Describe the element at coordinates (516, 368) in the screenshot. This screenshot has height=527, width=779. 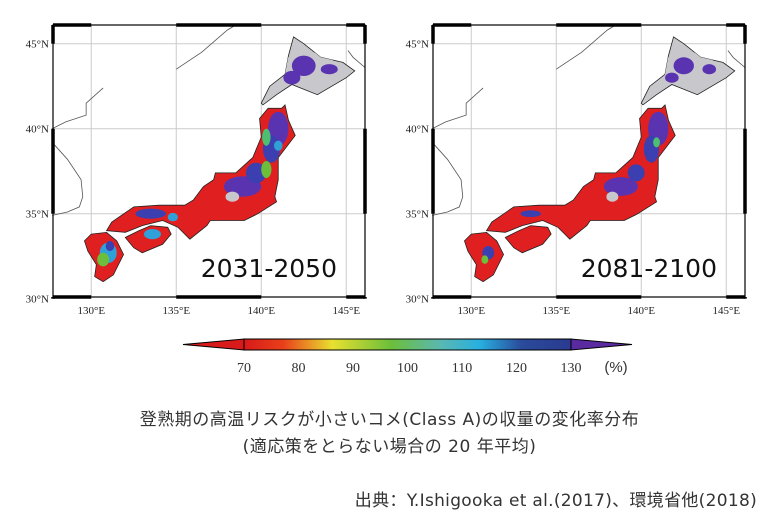
I see `colorbar-tick-label: 120` at that location.